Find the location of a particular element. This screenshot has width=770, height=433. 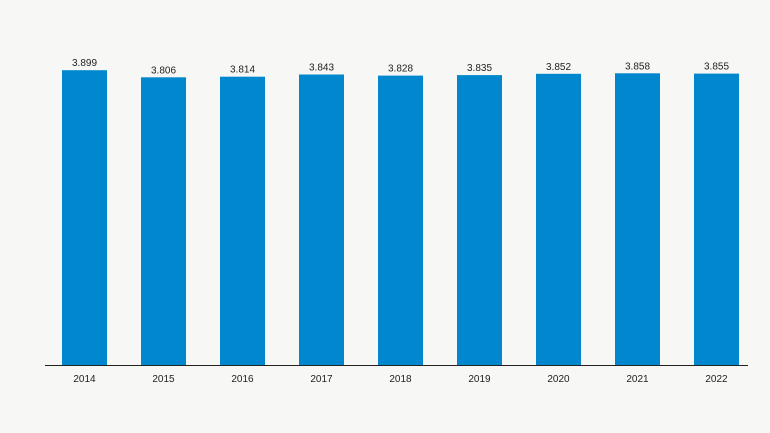

value-label-2015: 3.806 is located at coordinates (163, 70).